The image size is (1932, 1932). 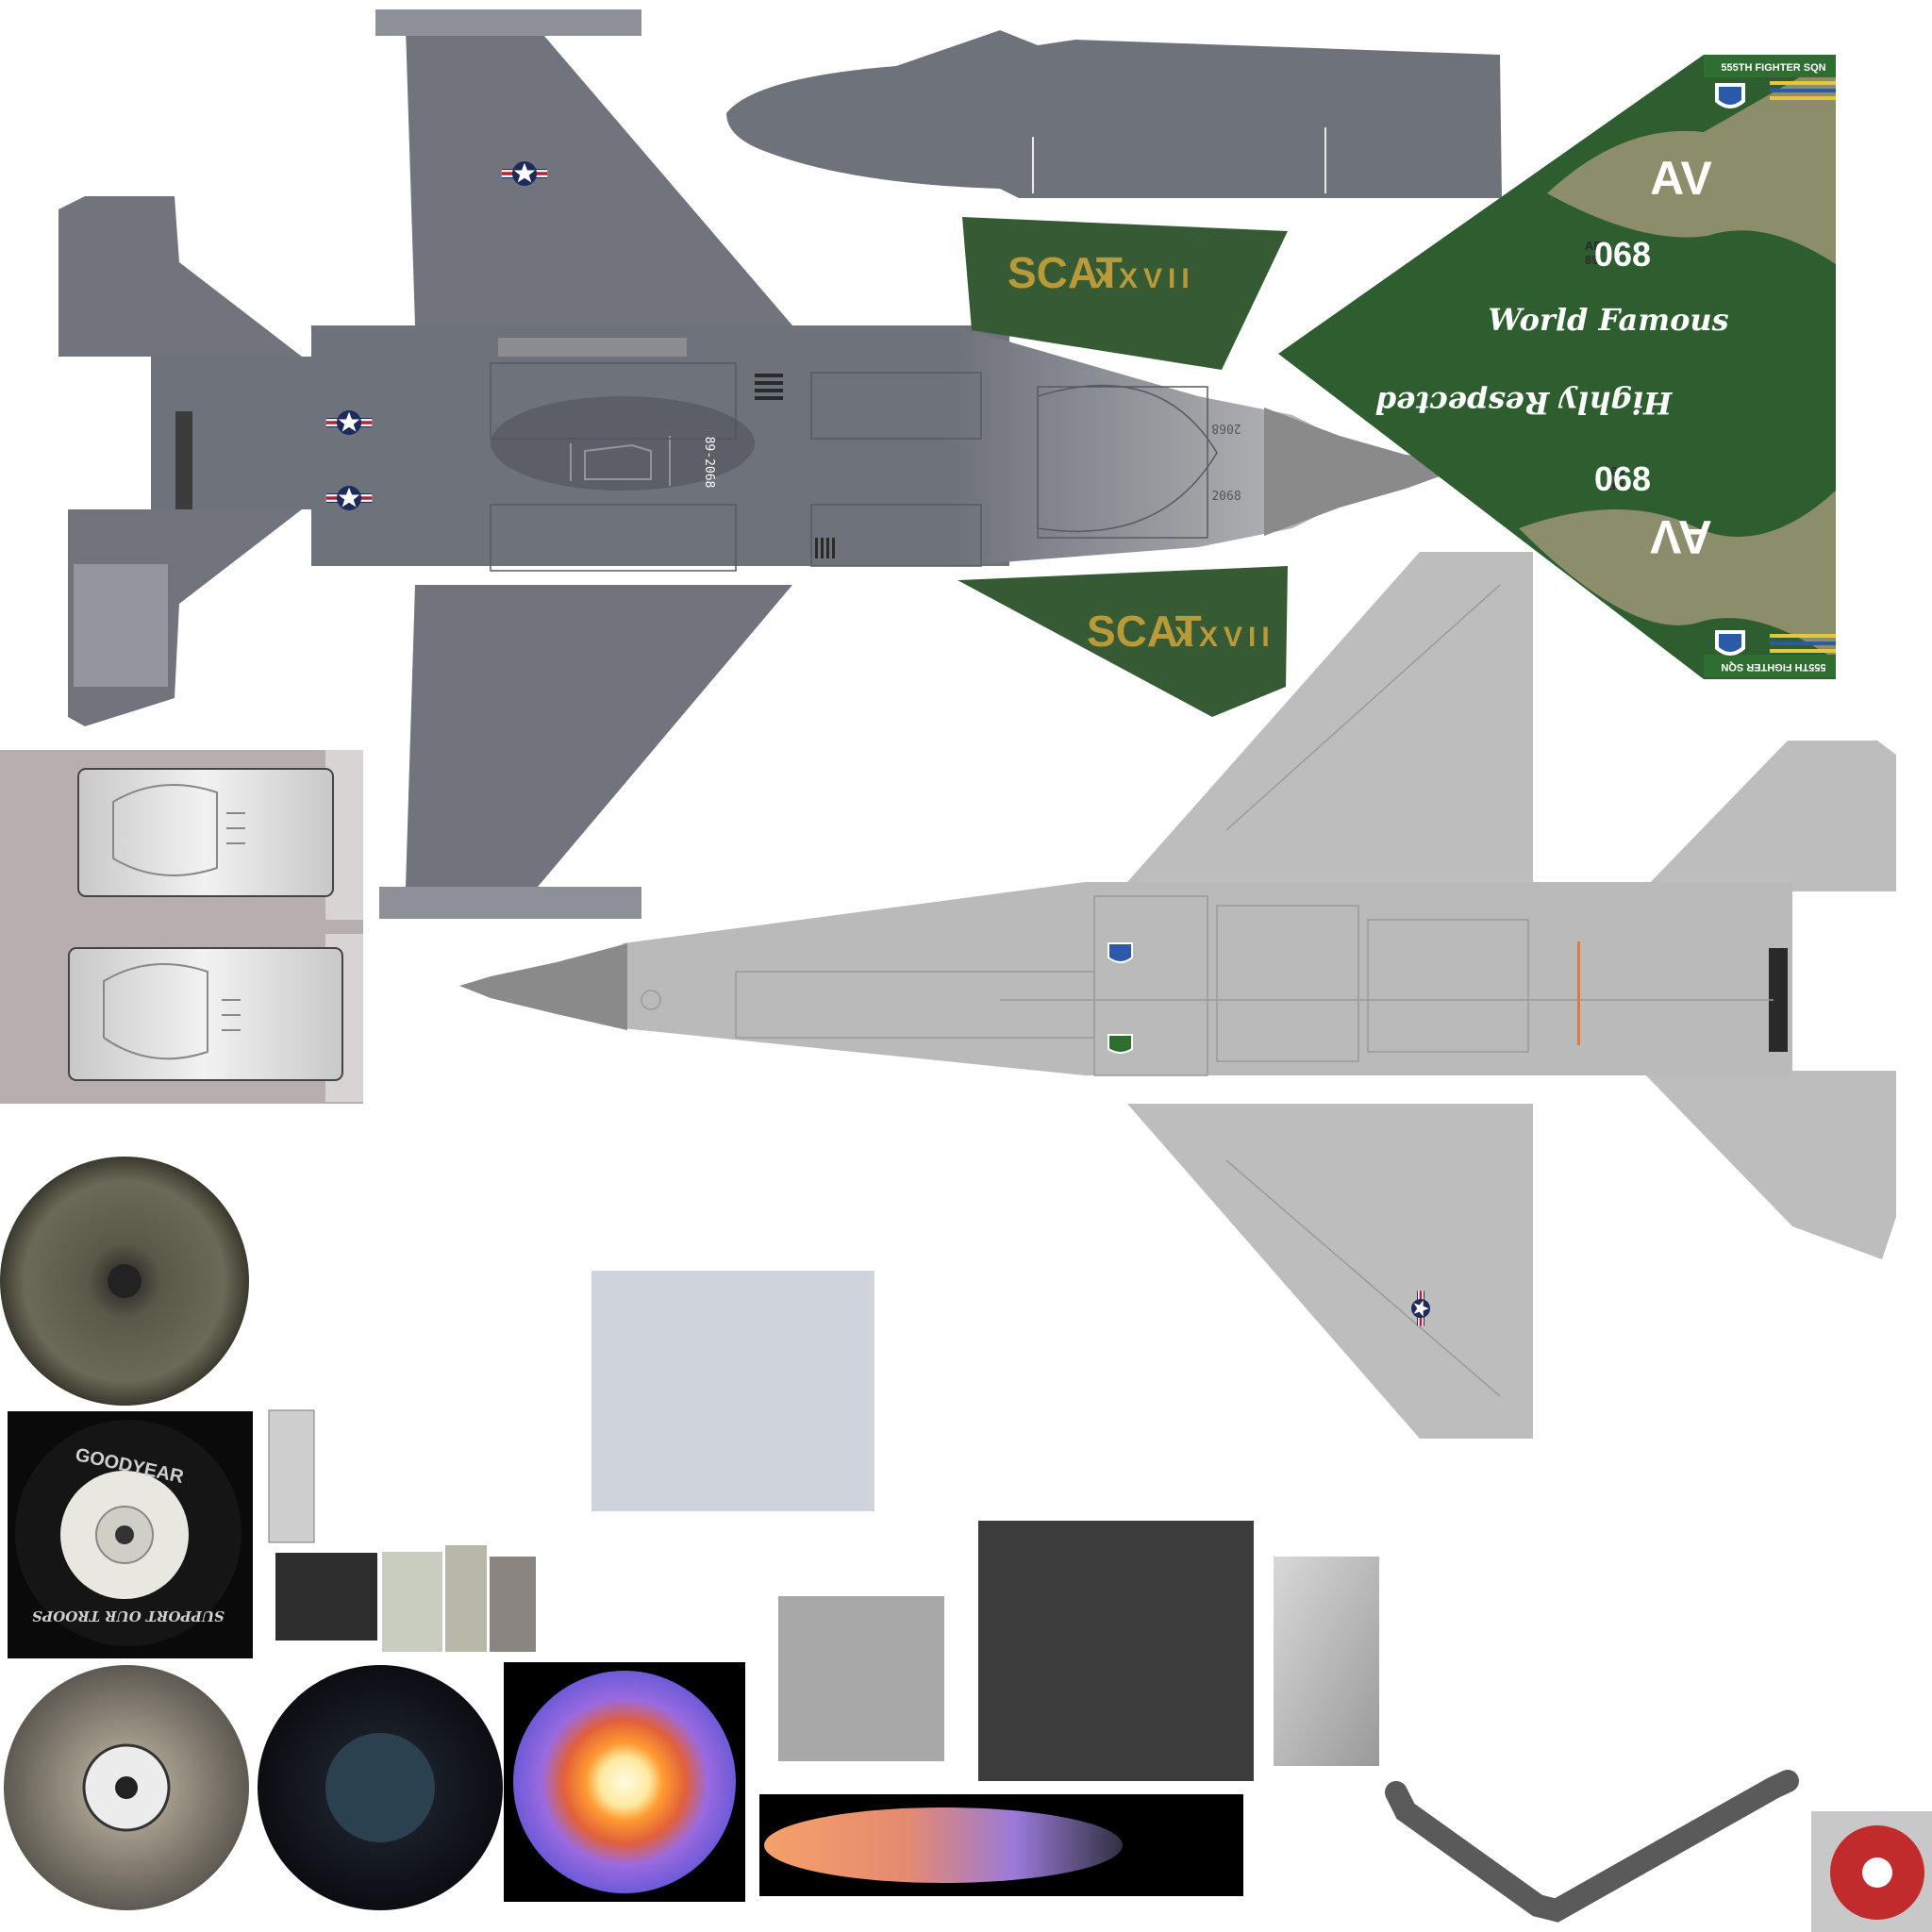 What do you see at coordinates (599, 176) in the screenshot?
I see `upper-wing-top` at bounding box center [599, 176].